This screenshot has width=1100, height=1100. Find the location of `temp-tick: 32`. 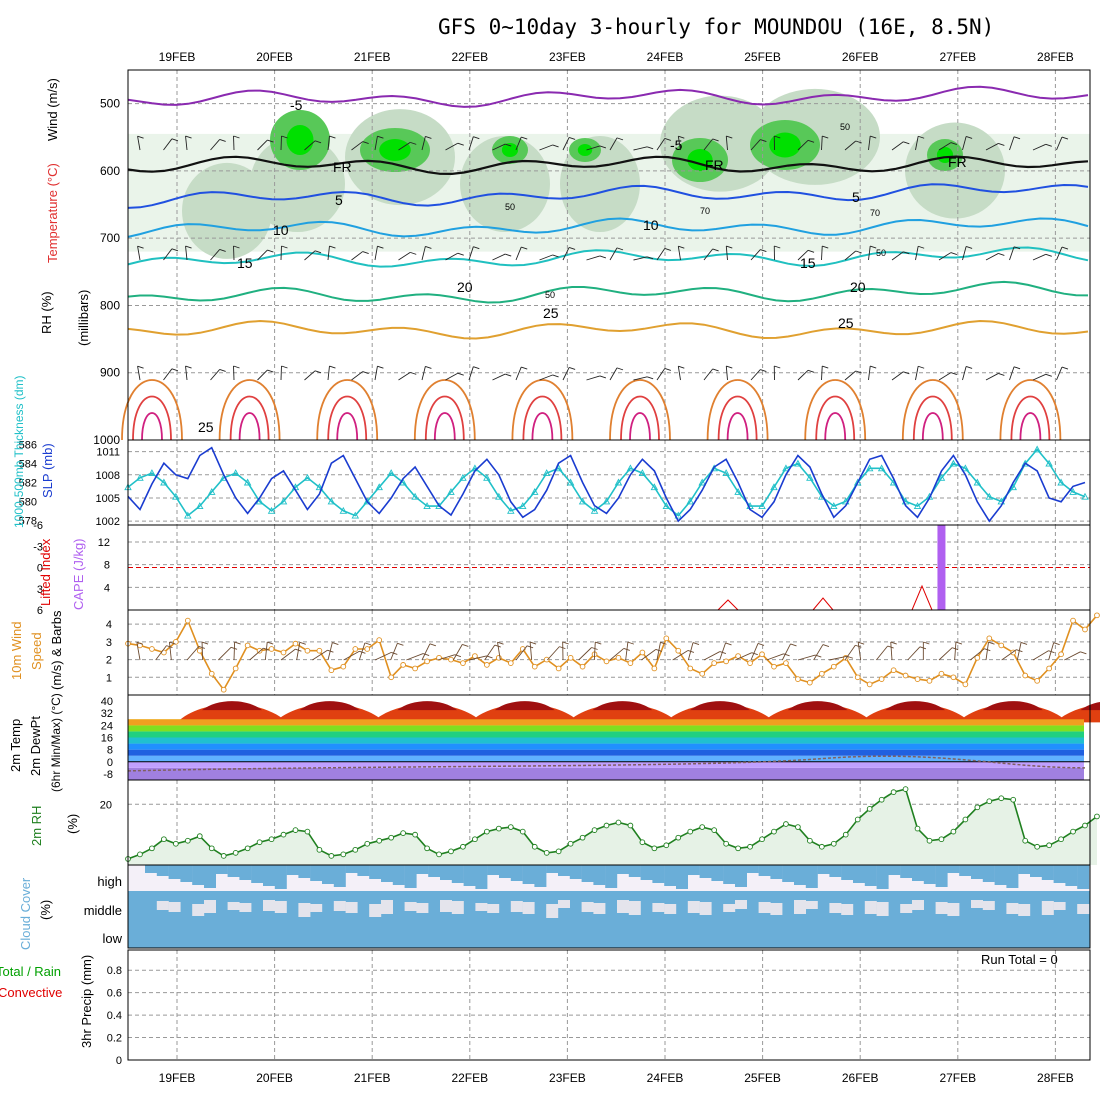

temp-tick: 32 is located at coordinates (107, 714).